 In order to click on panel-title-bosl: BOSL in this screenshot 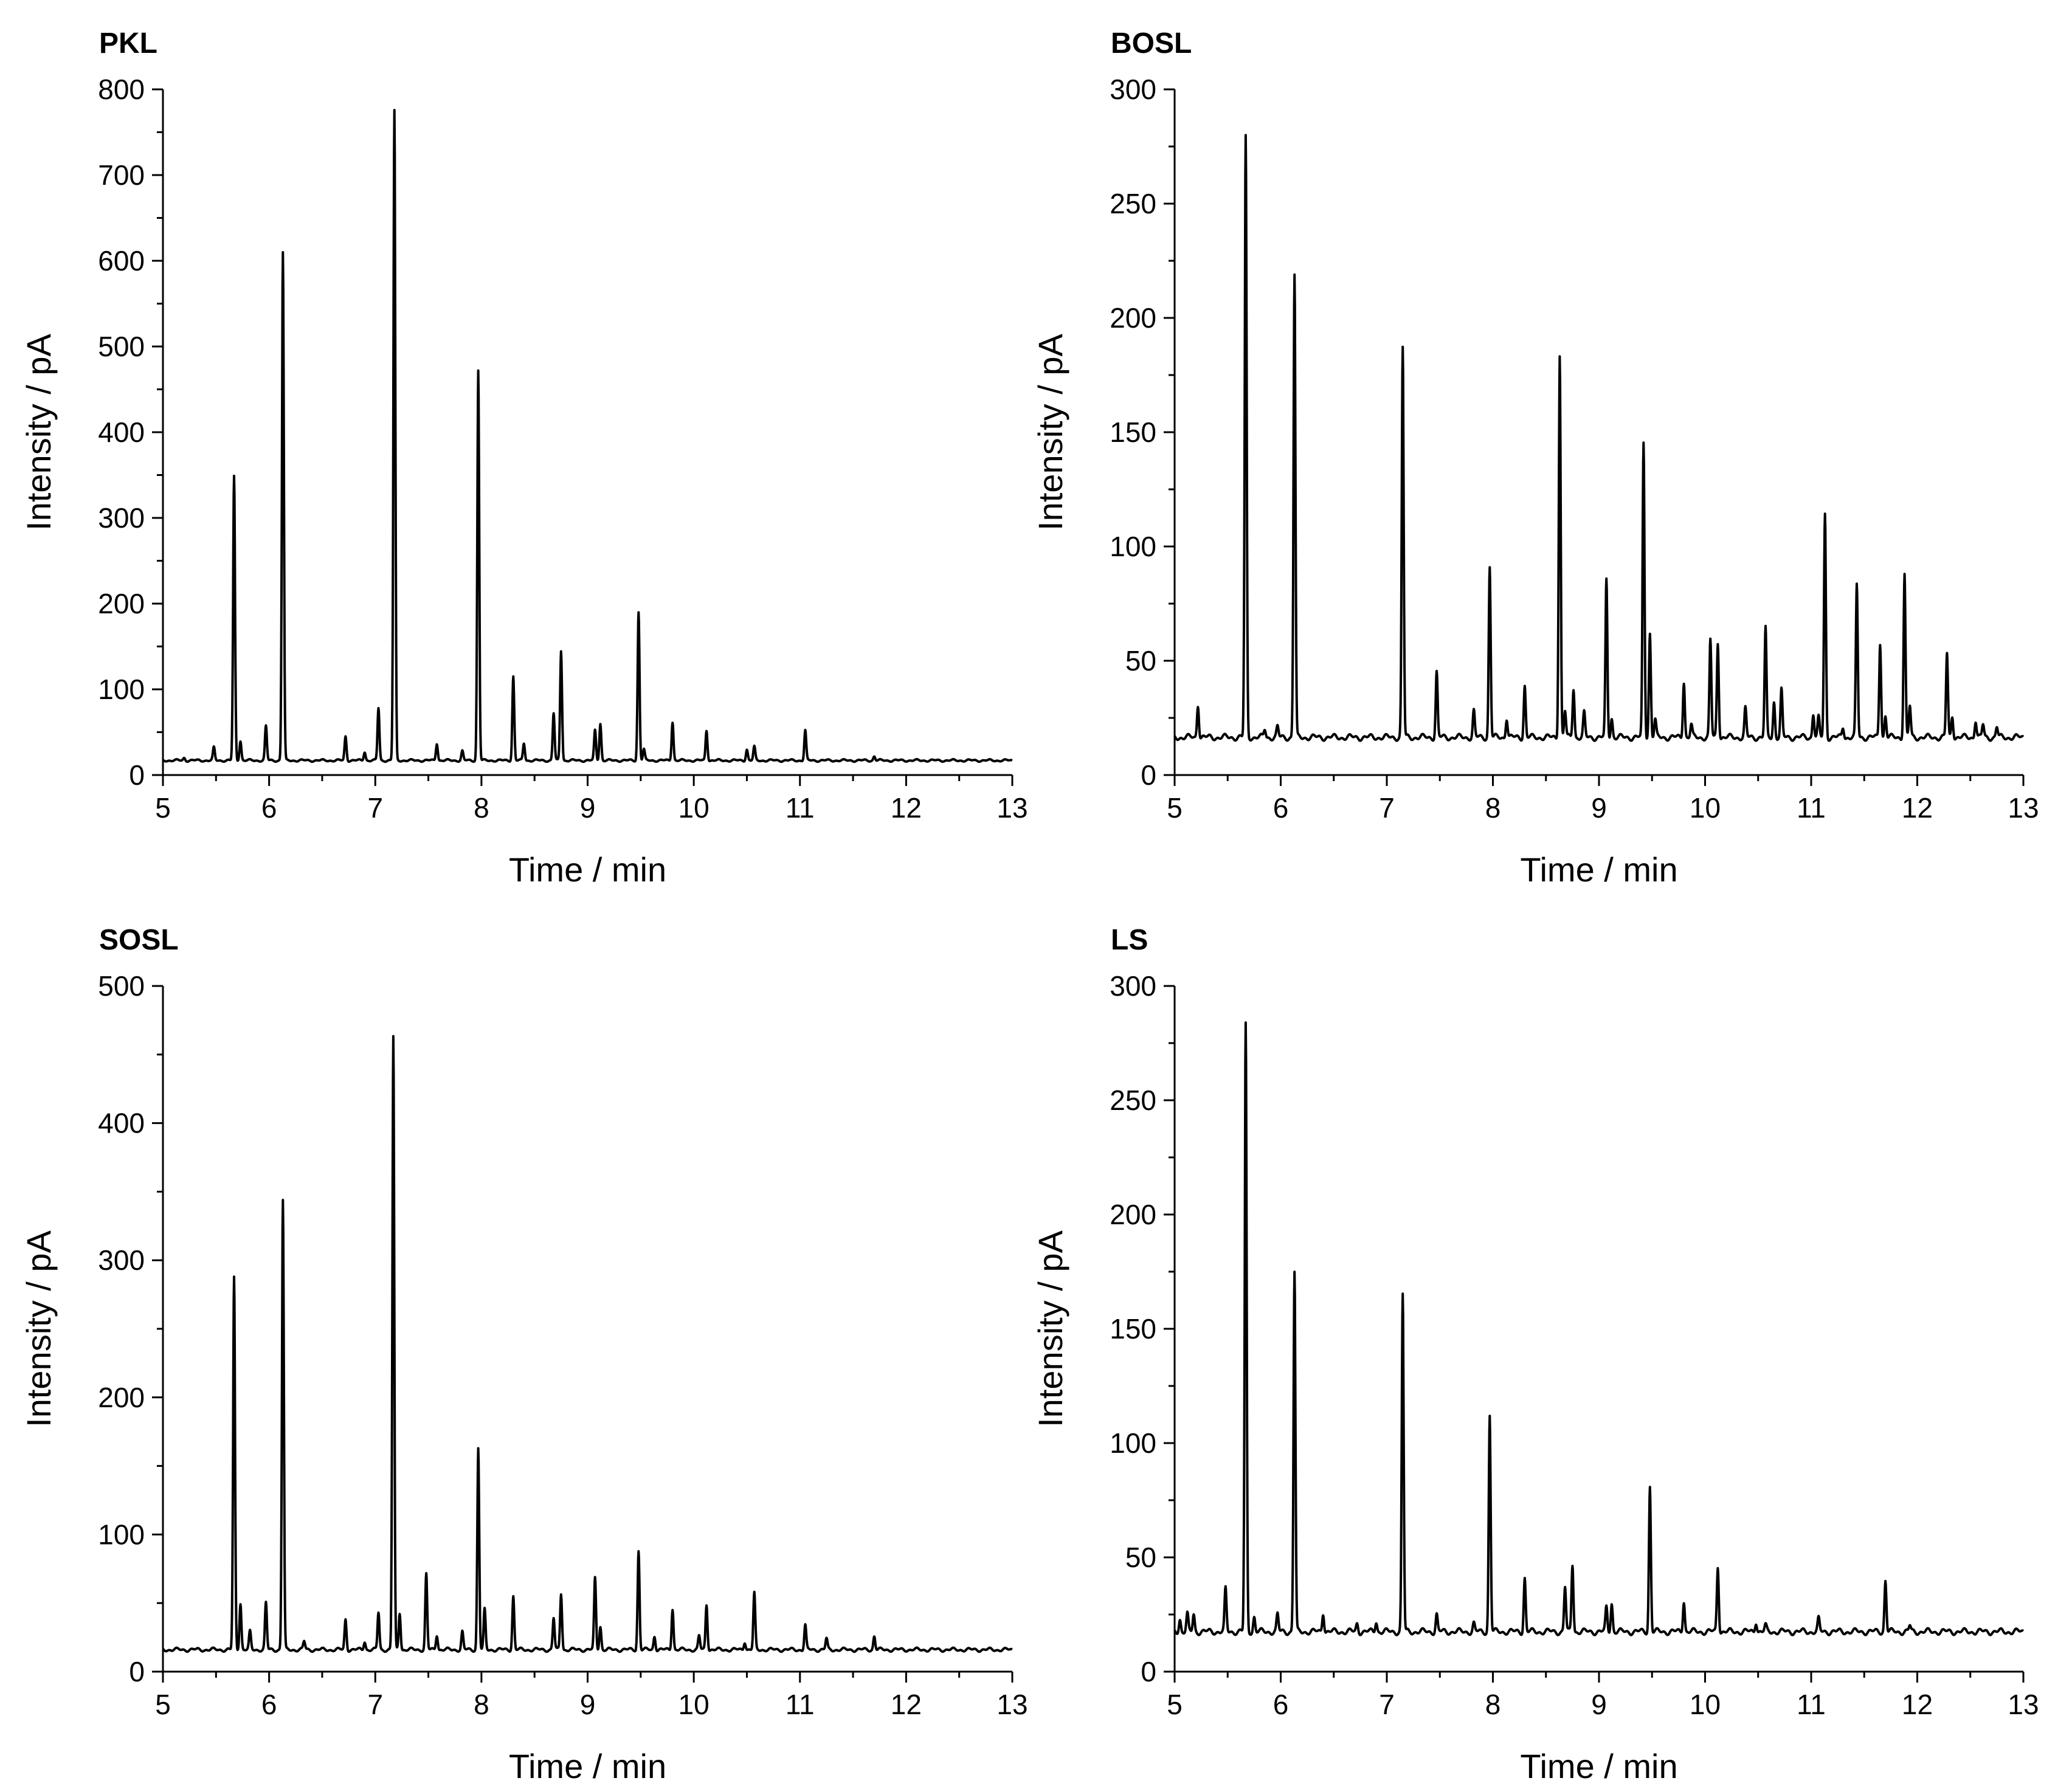, I will do `click(1151, 43)`.